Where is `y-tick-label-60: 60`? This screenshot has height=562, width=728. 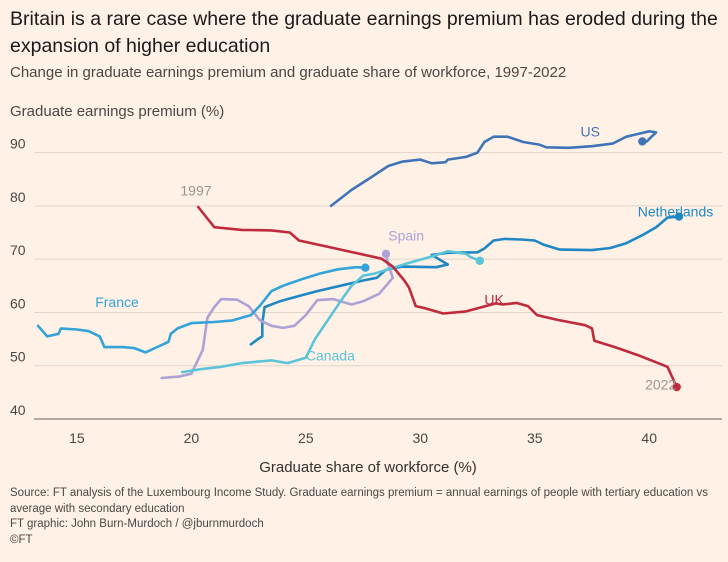 y-tick-label-60: 60 is located at coordinates (18, 303).